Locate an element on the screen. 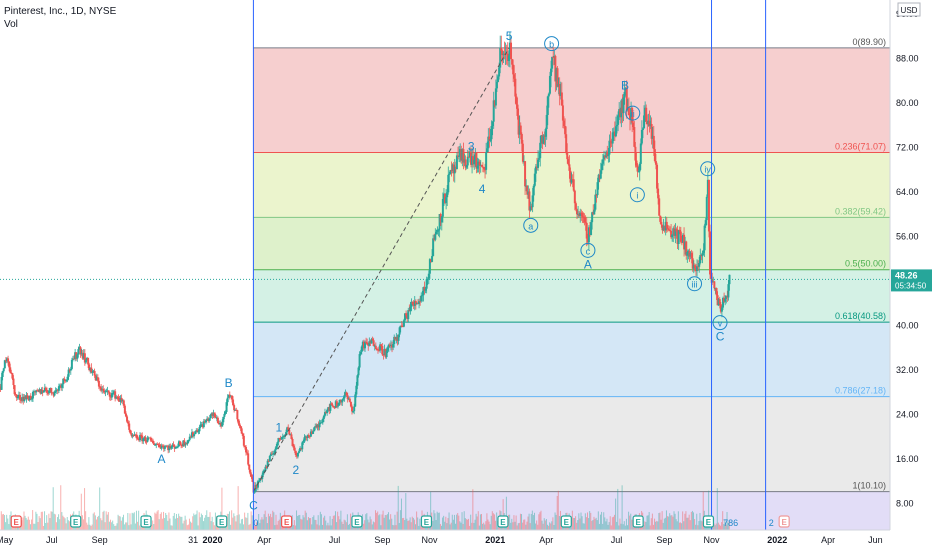 The height and width of the screenshot is (555, 932). wave-label-5: 5 is located at coordinates (509, 36).